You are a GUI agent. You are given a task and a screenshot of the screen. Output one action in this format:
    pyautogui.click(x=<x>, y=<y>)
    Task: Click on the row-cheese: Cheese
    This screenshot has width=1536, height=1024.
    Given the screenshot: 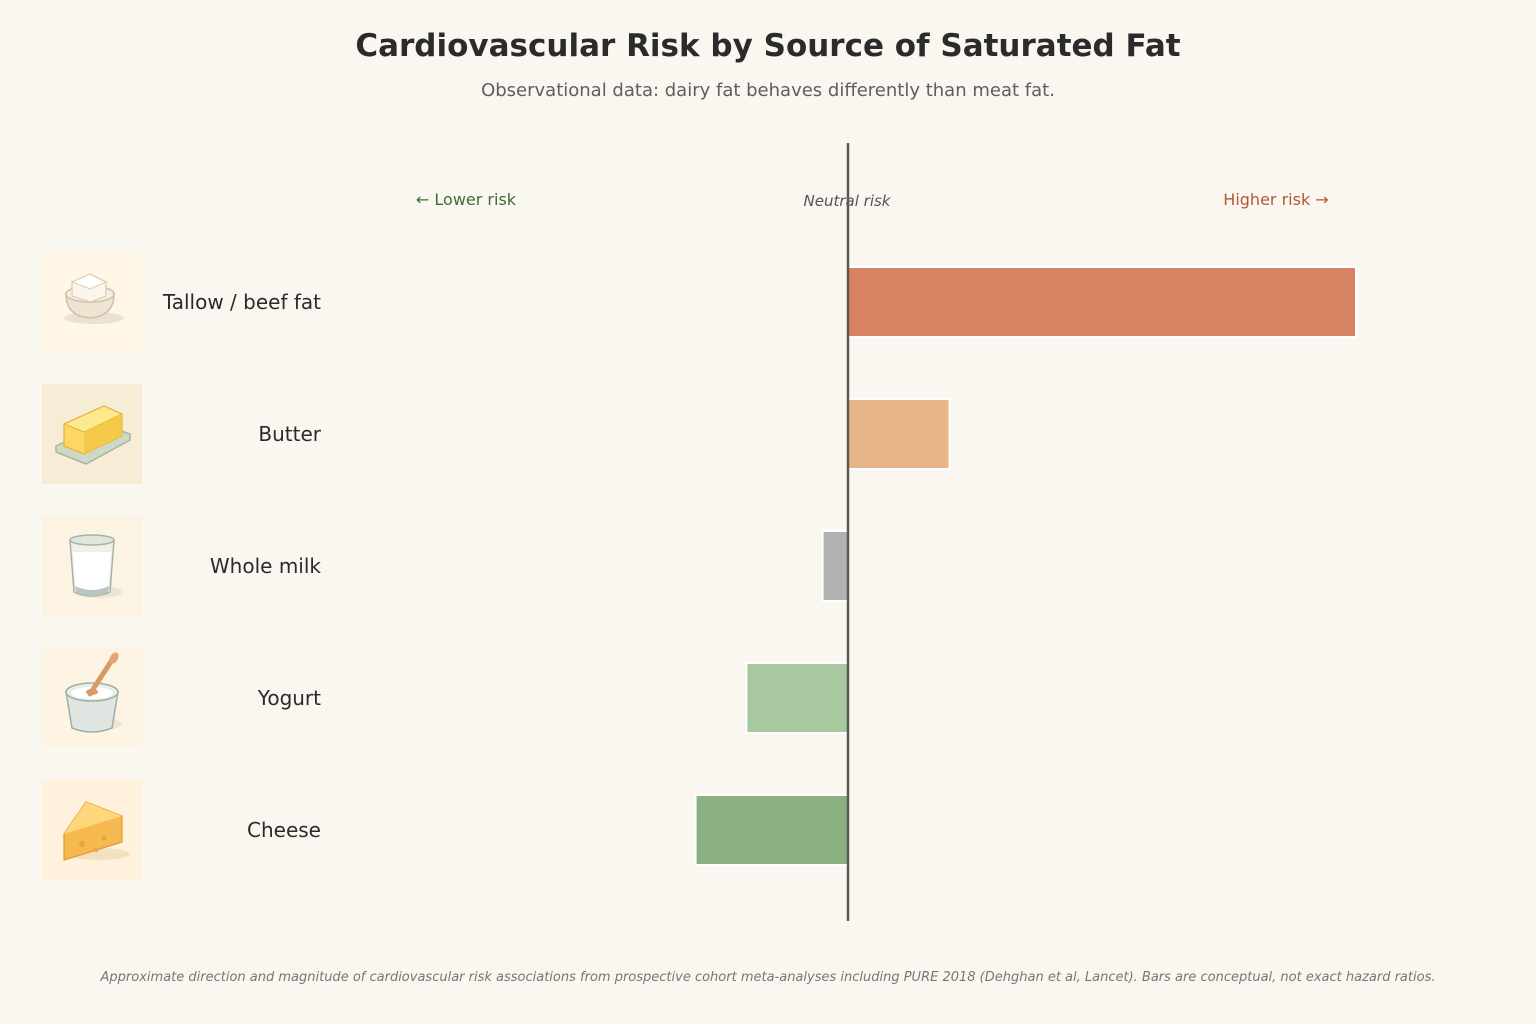 What is the action you would take?
    pyautogui.click(x=445, y=830)
    